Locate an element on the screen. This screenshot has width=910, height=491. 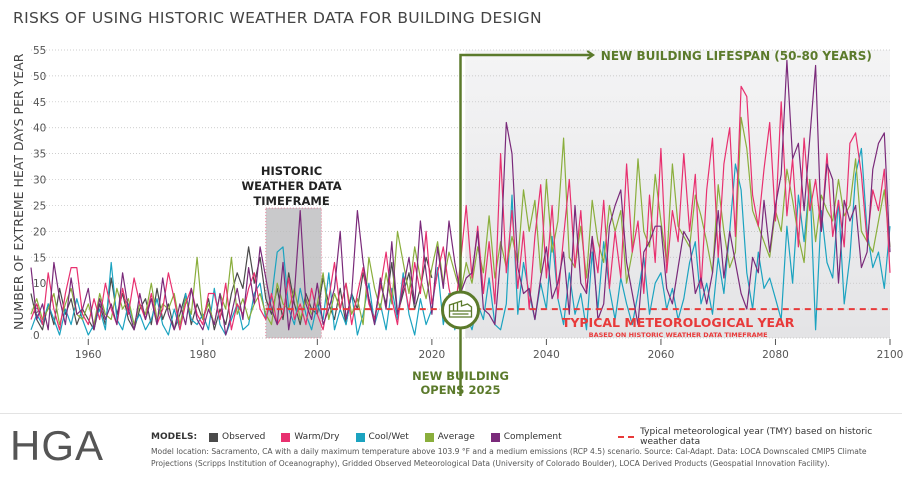
legend-text: Average is located at coordinates (456, 437).